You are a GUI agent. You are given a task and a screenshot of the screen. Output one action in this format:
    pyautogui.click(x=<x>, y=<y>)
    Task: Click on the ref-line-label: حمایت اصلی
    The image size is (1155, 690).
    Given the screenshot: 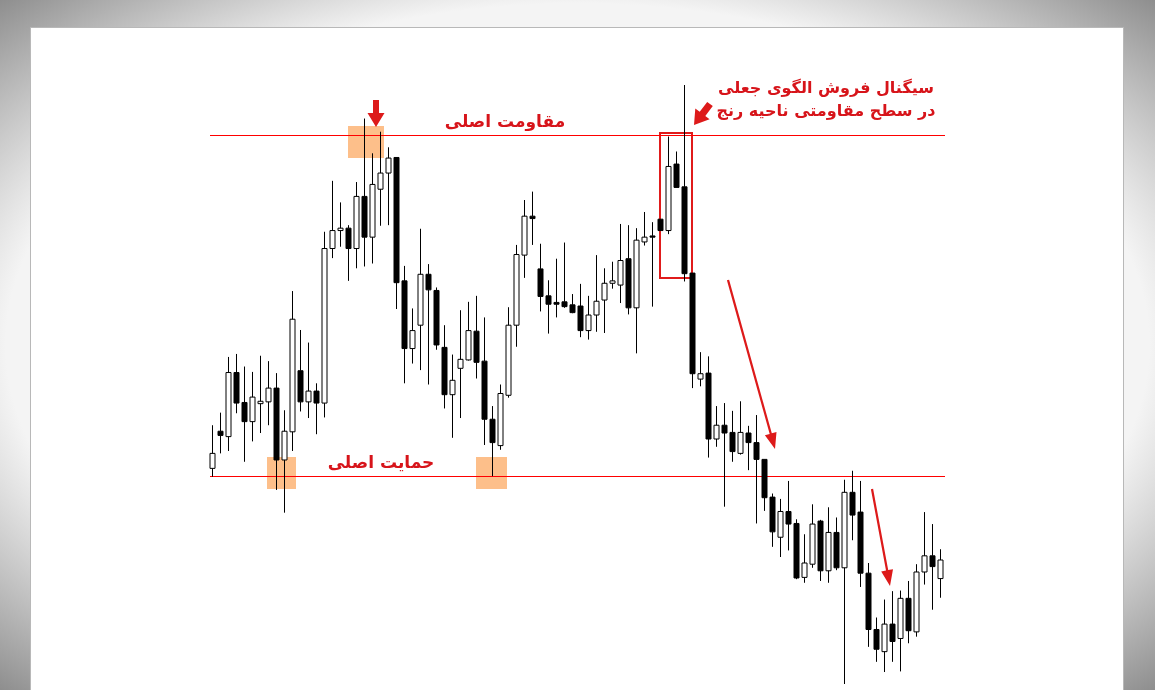 What is the action you would take?
    pyautogui.click(x=381, y=461)
    